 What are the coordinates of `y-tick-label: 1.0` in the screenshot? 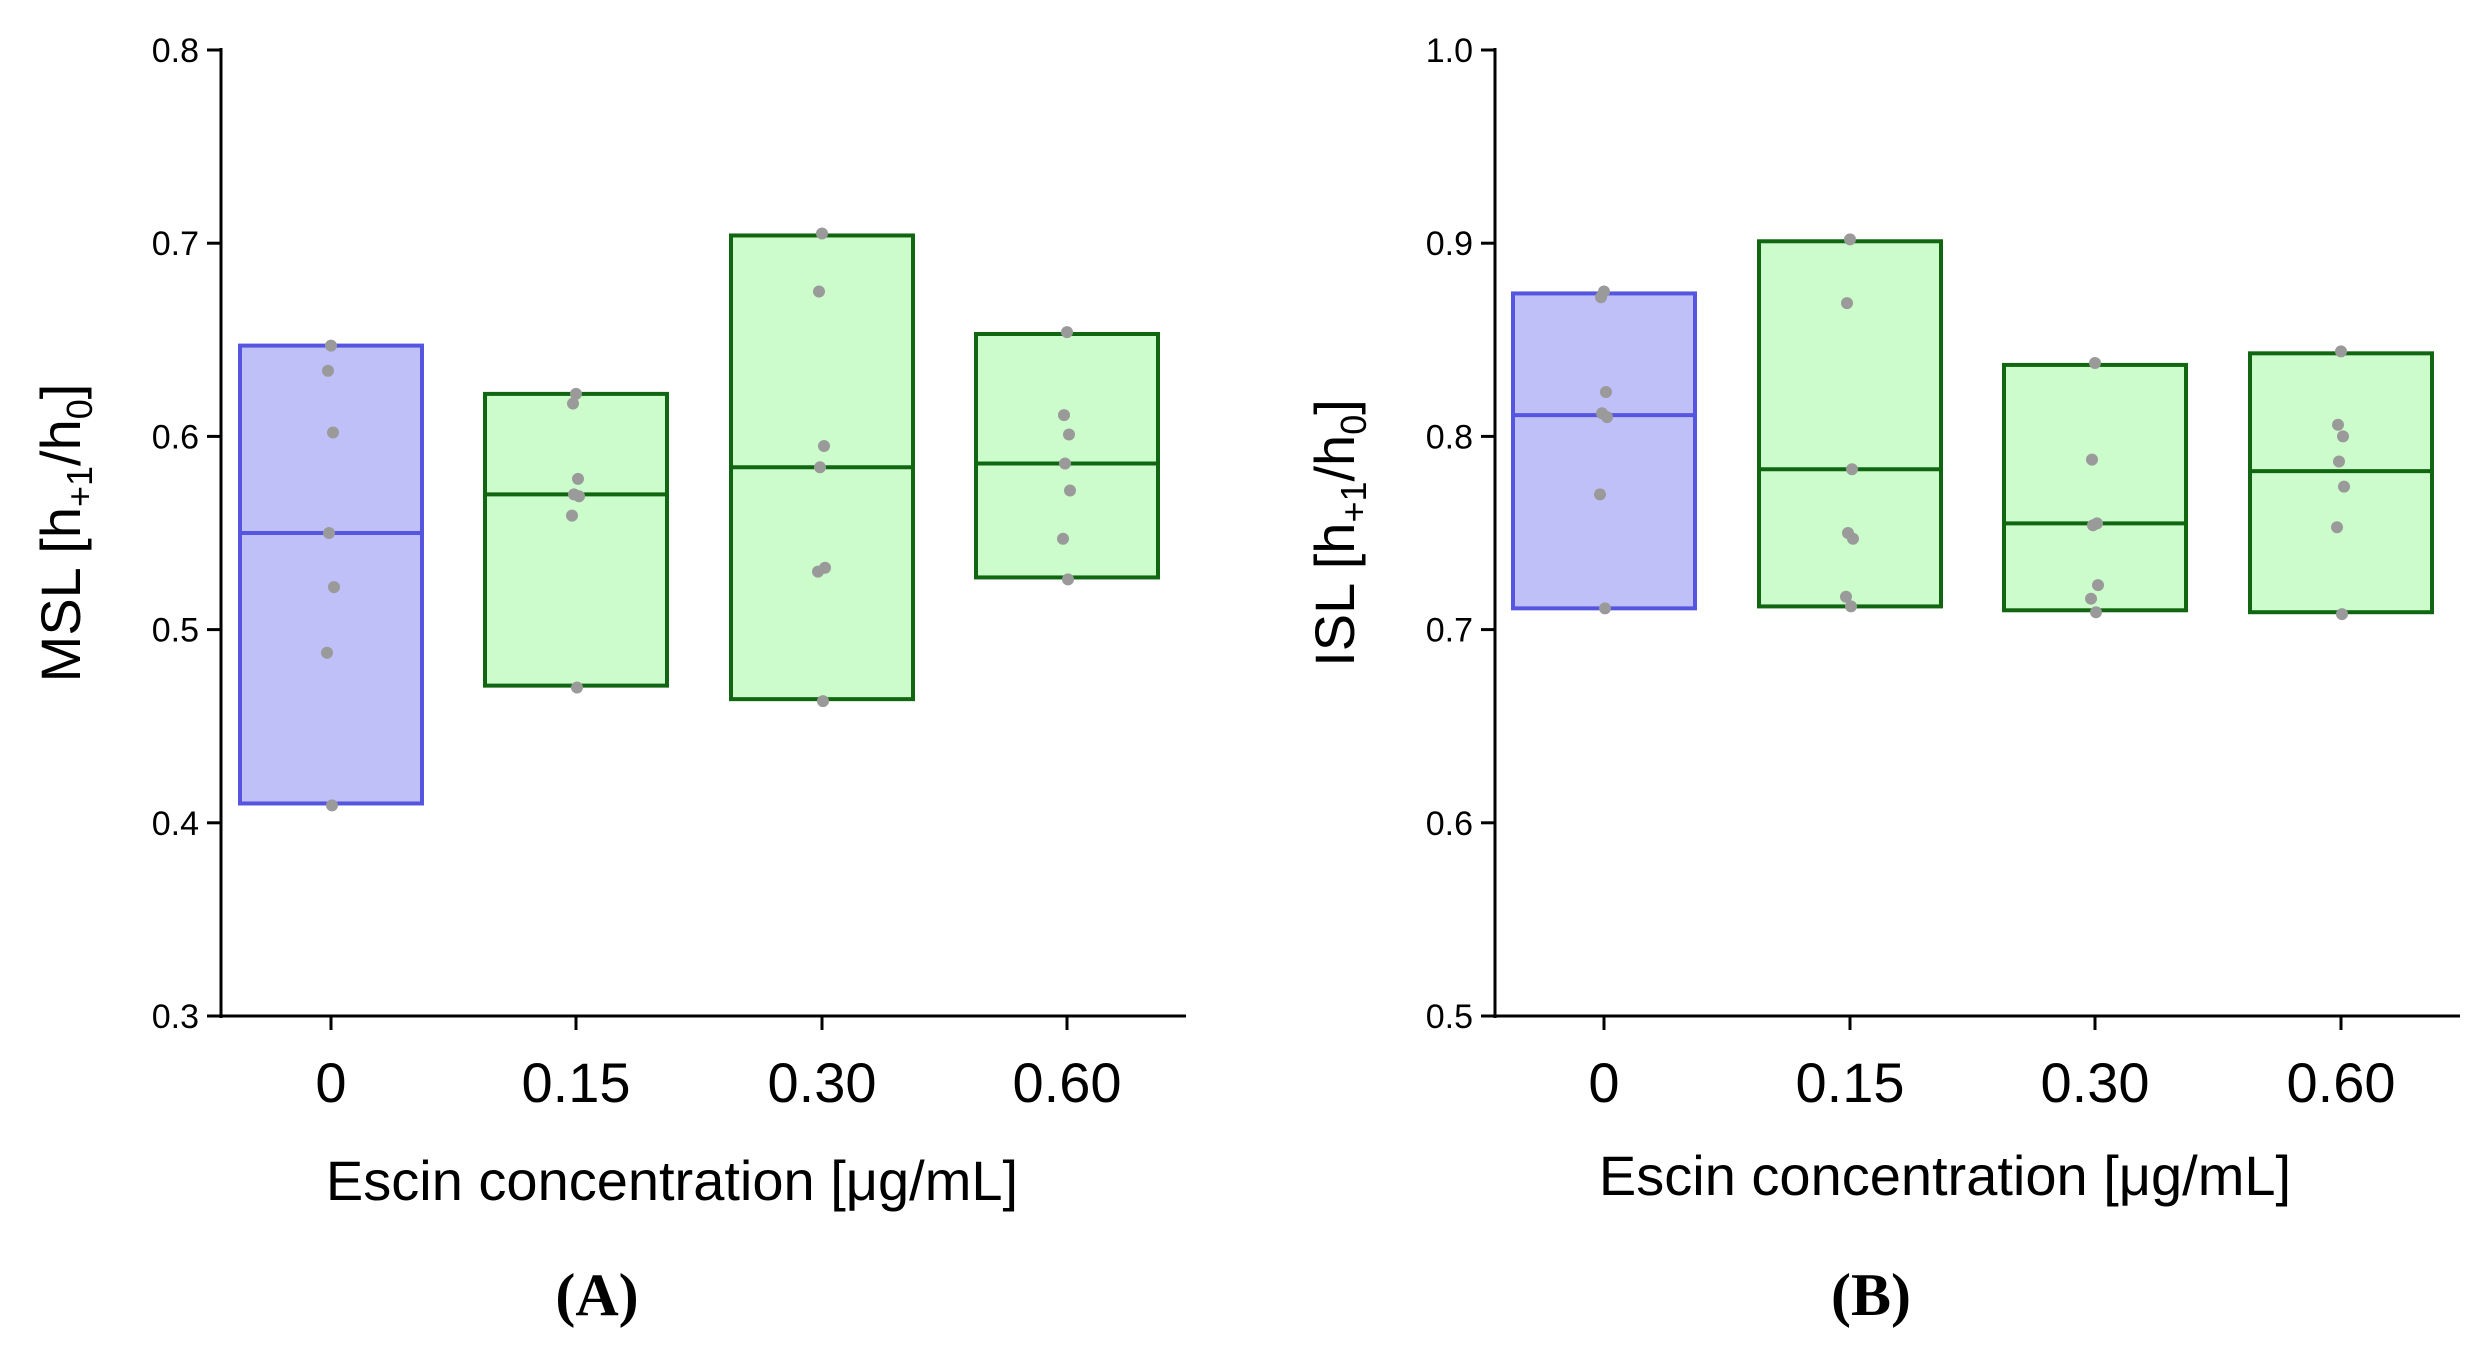 It's located at (1449, 51).